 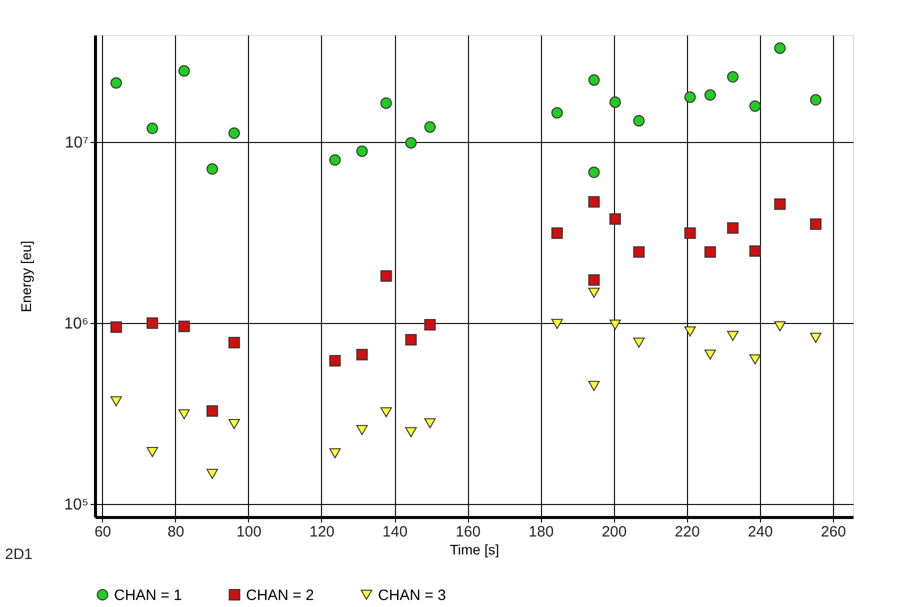 I want to click on x-tick-label: 220, so click(x=687, y=532).